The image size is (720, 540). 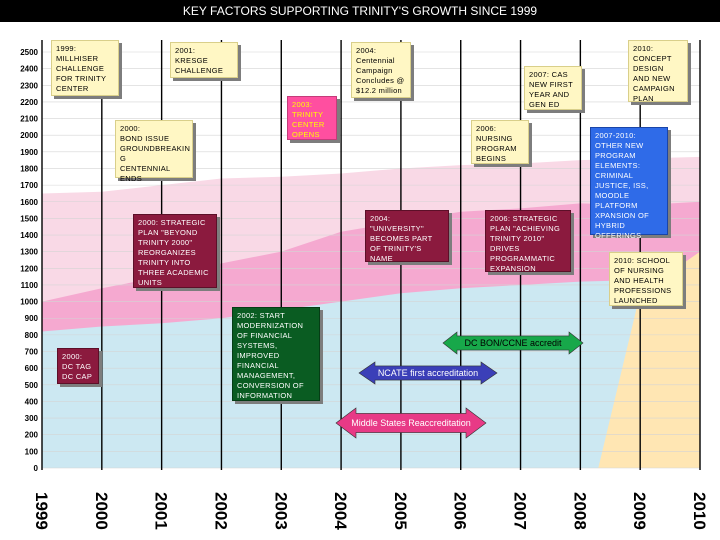 What do you see at coordinates (41, 511) in the screenshot?
I see `x-tick-label: 1999` at bounding box center [41, 511].